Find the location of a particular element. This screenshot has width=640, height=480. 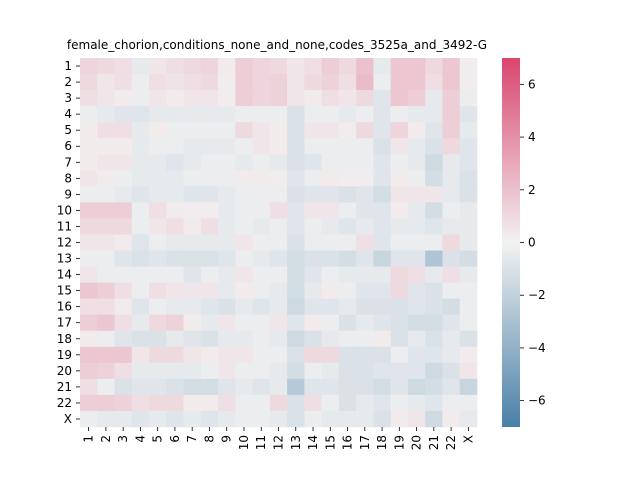

colorbar is located at coordinates (511, 242).